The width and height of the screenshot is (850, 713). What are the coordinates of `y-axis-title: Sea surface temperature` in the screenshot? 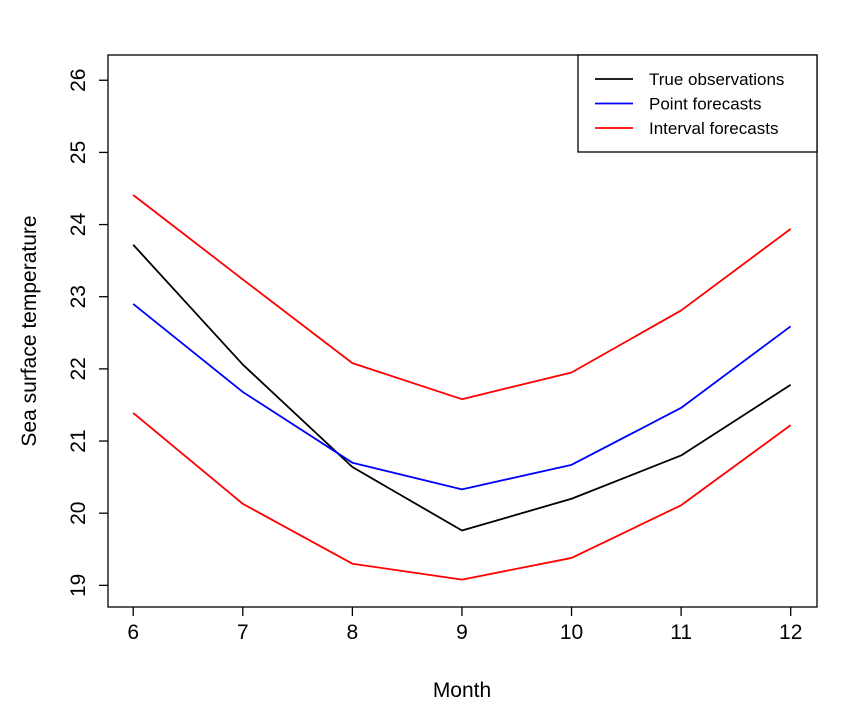 It's located at (29, 330).